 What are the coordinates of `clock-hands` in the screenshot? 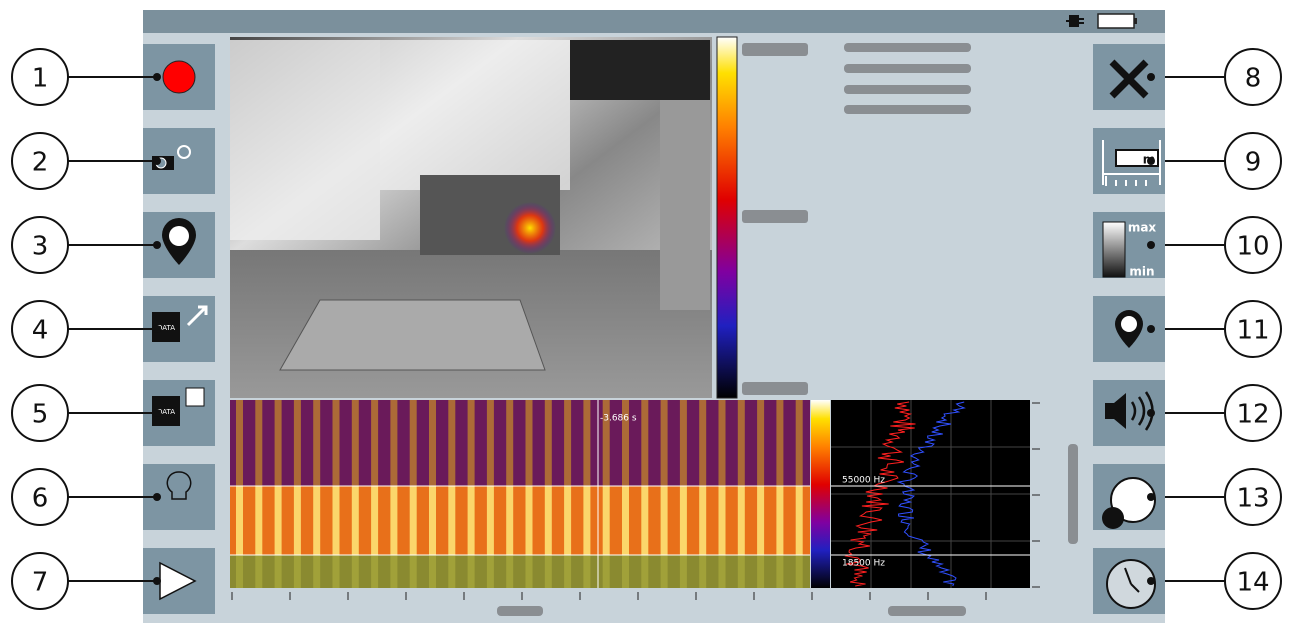 It's located at (1132, 580).